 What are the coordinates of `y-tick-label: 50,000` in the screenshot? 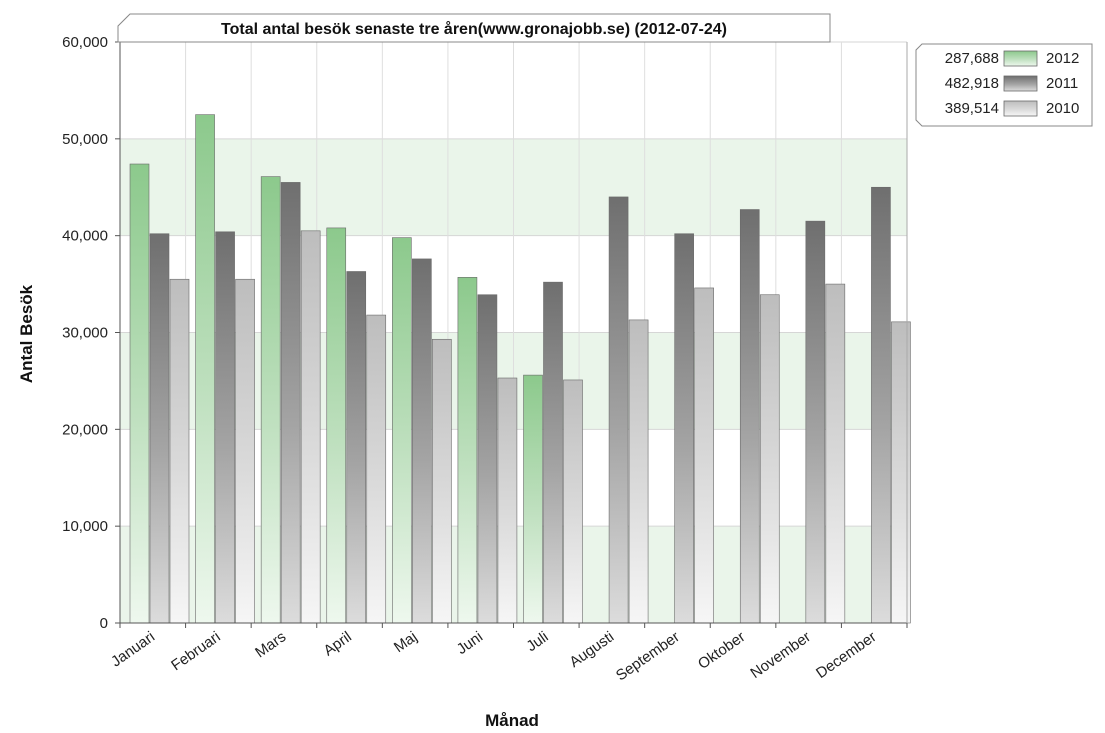 It's located at (85, 139).